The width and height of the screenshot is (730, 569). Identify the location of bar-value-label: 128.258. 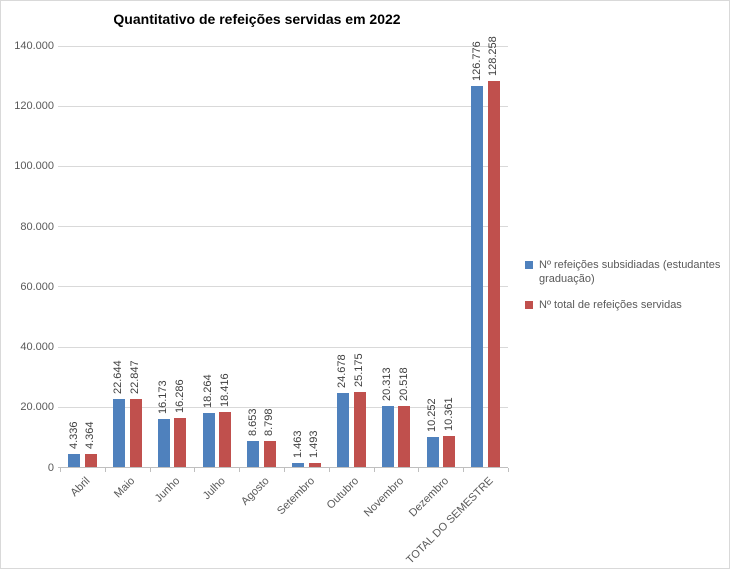
(493, 56).